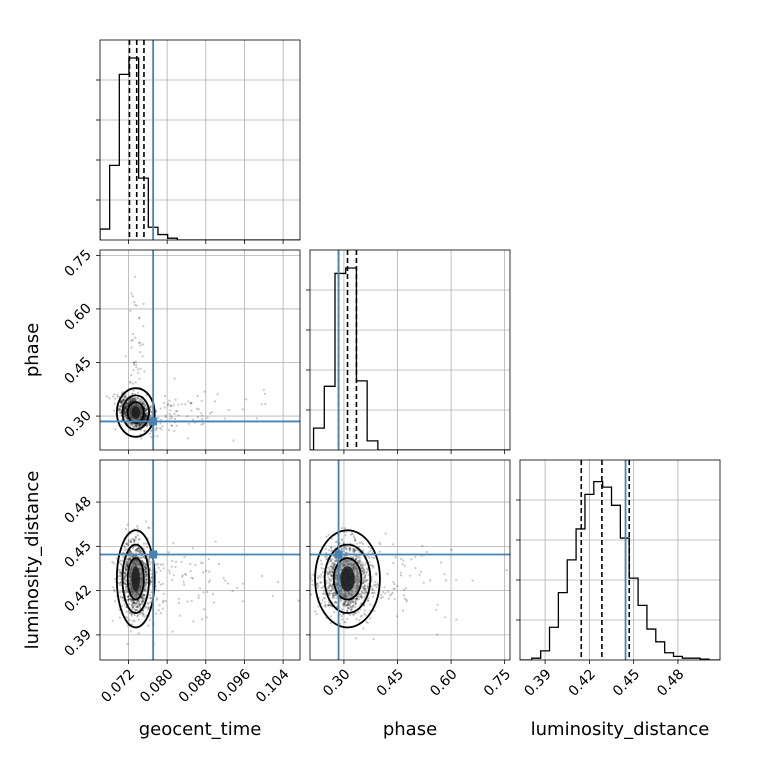 The height and width of the screenshot is (760, 760). Describe the element at coordinates (118, 686) in the screenshot. I see `x-tick-label-geocent_time: 0.072` at that location.